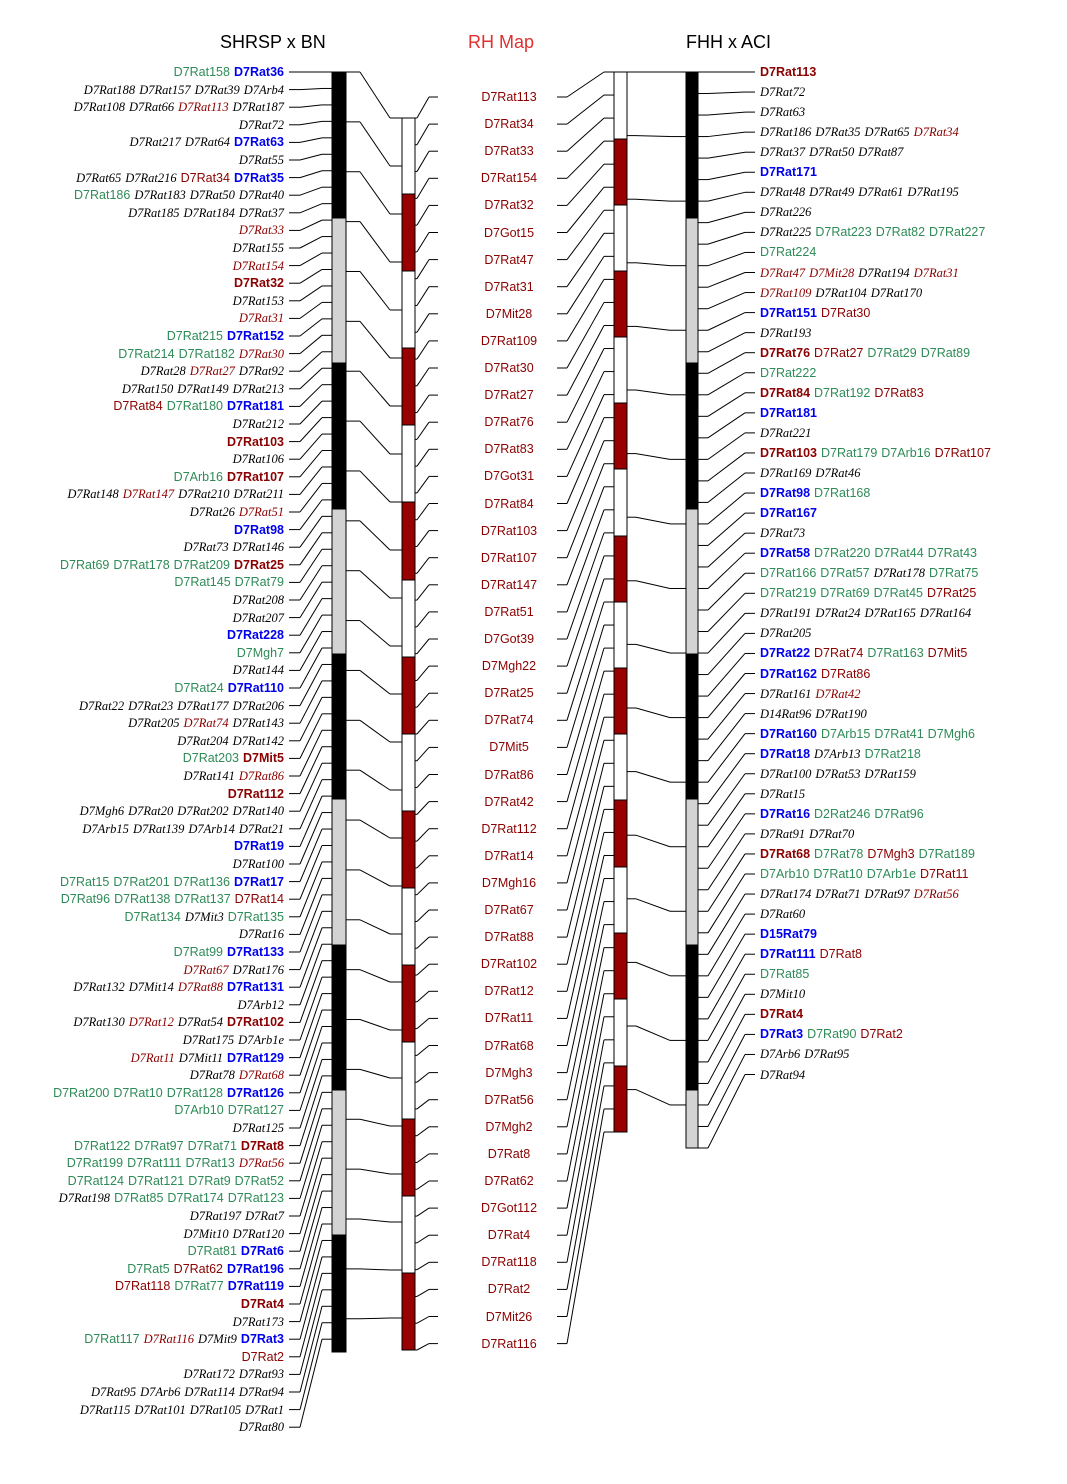  What do you see at coordinates (786, 212) in the screenshot?
I see `marker-label: D7Rat226` at bounding box center [786, 212].